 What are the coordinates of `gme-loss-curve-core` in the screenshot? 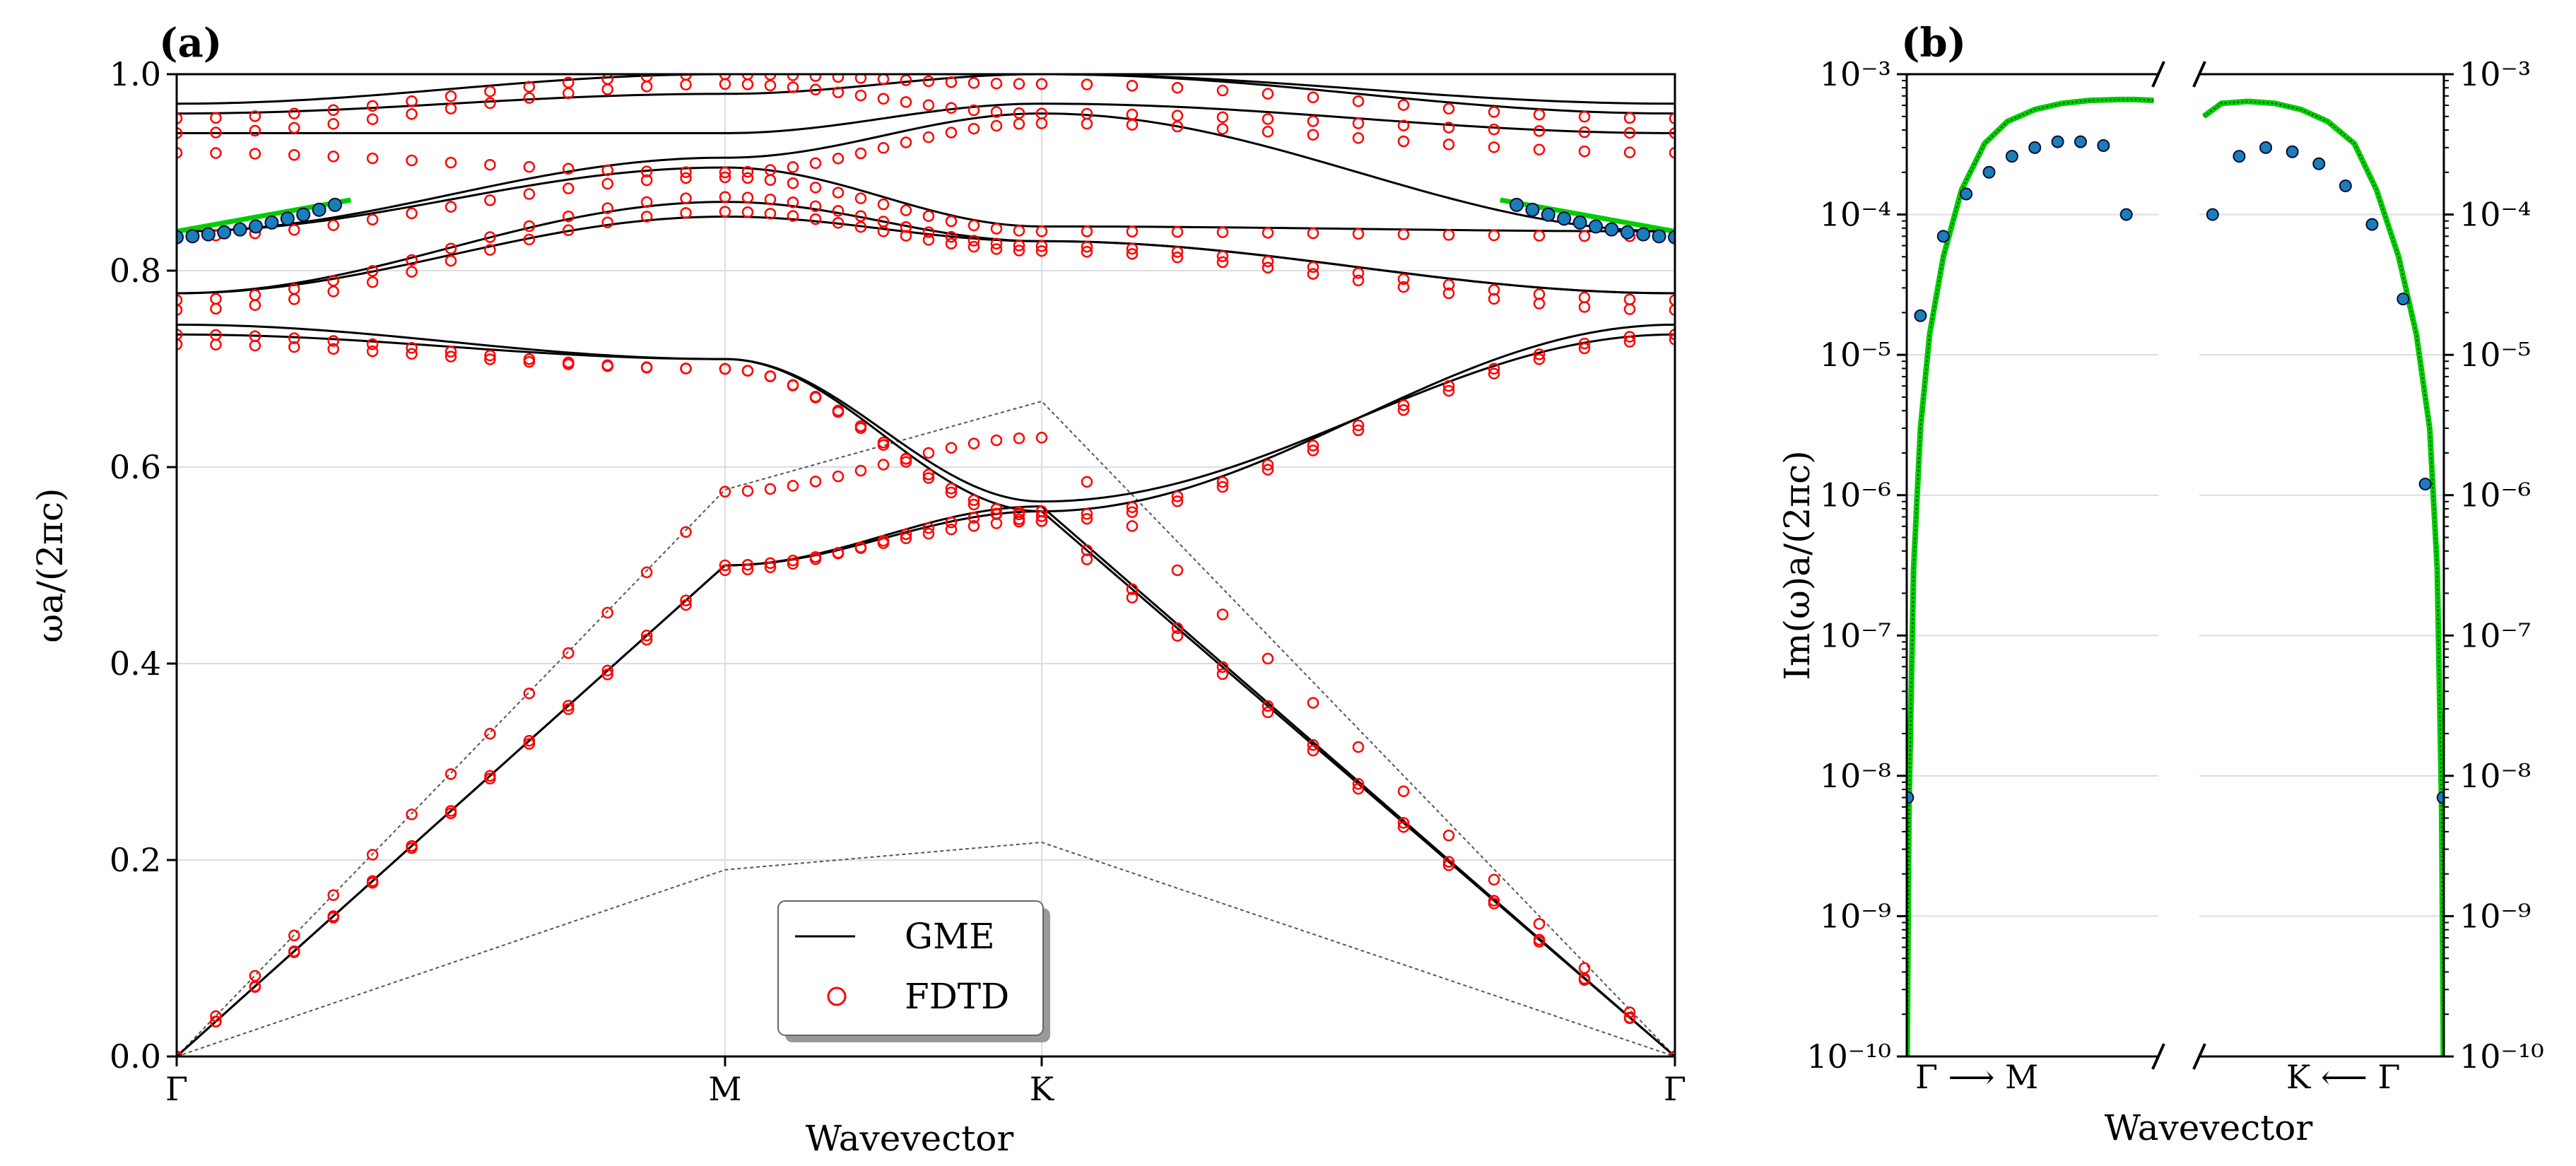 It's located at (2323, 578).